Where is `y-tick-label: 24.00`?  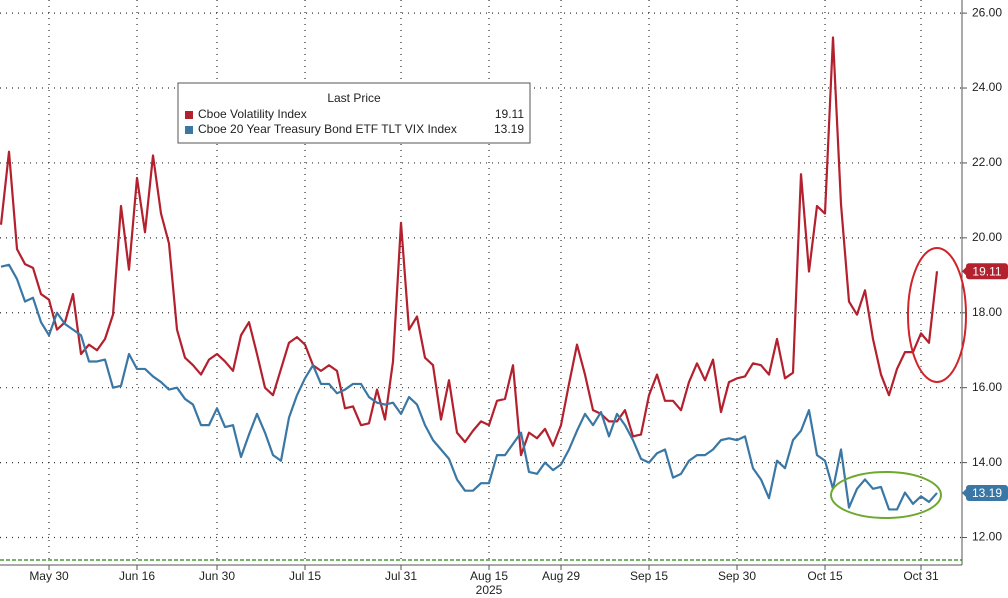 y-tick-label: 24.00 is located at coordinates (987, 87).